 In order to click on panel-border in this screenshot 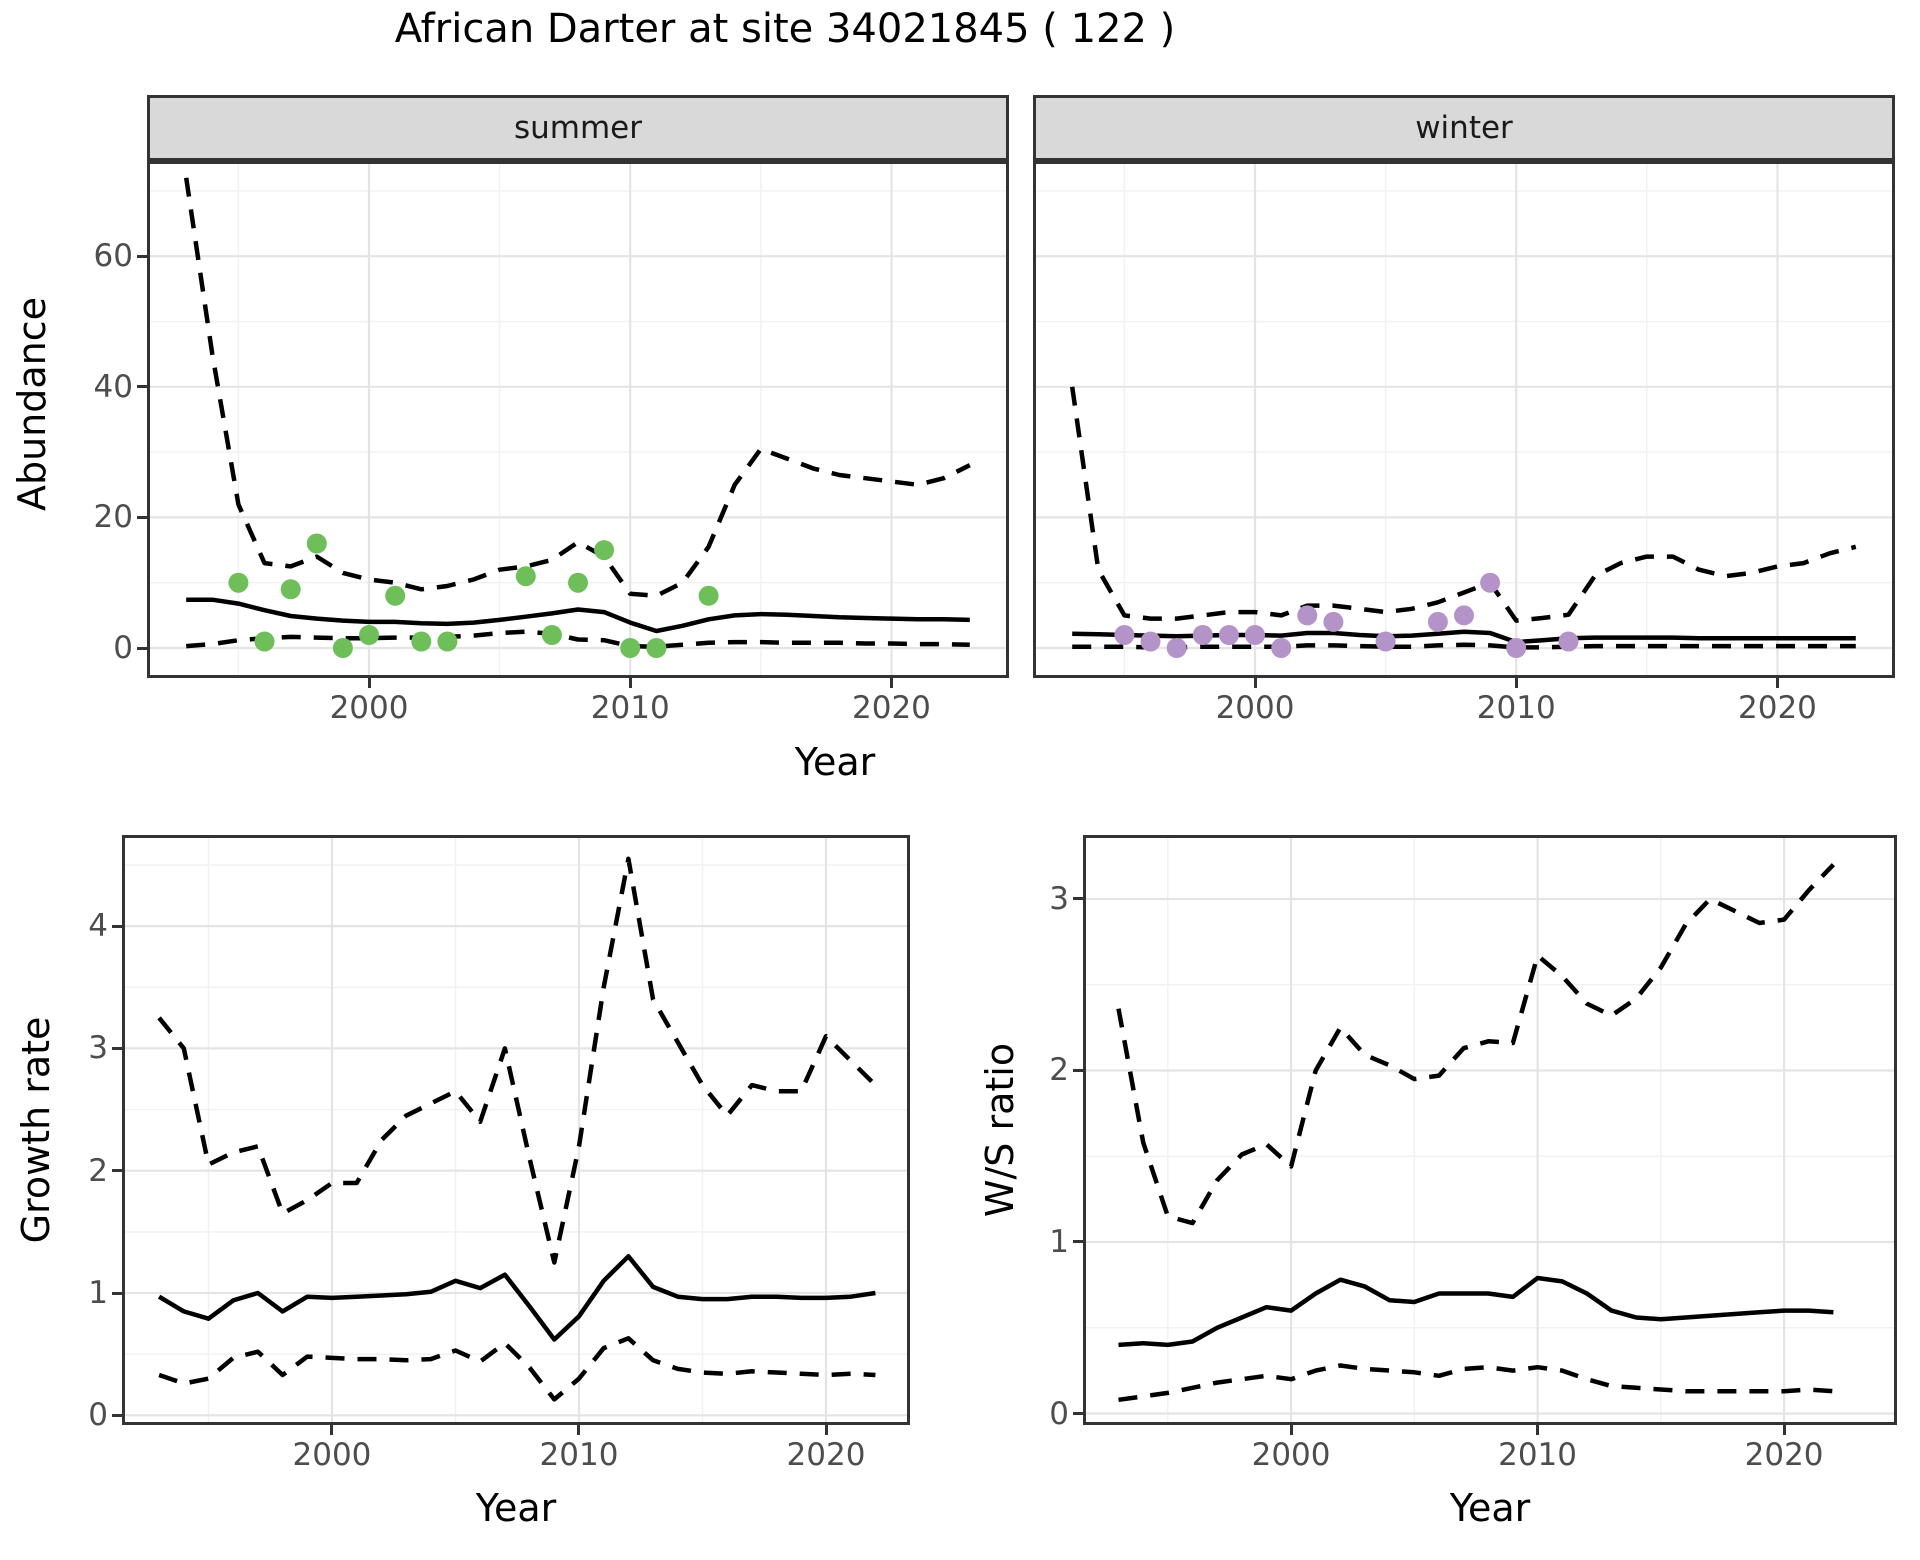, I will do `click(1464, 419)`.